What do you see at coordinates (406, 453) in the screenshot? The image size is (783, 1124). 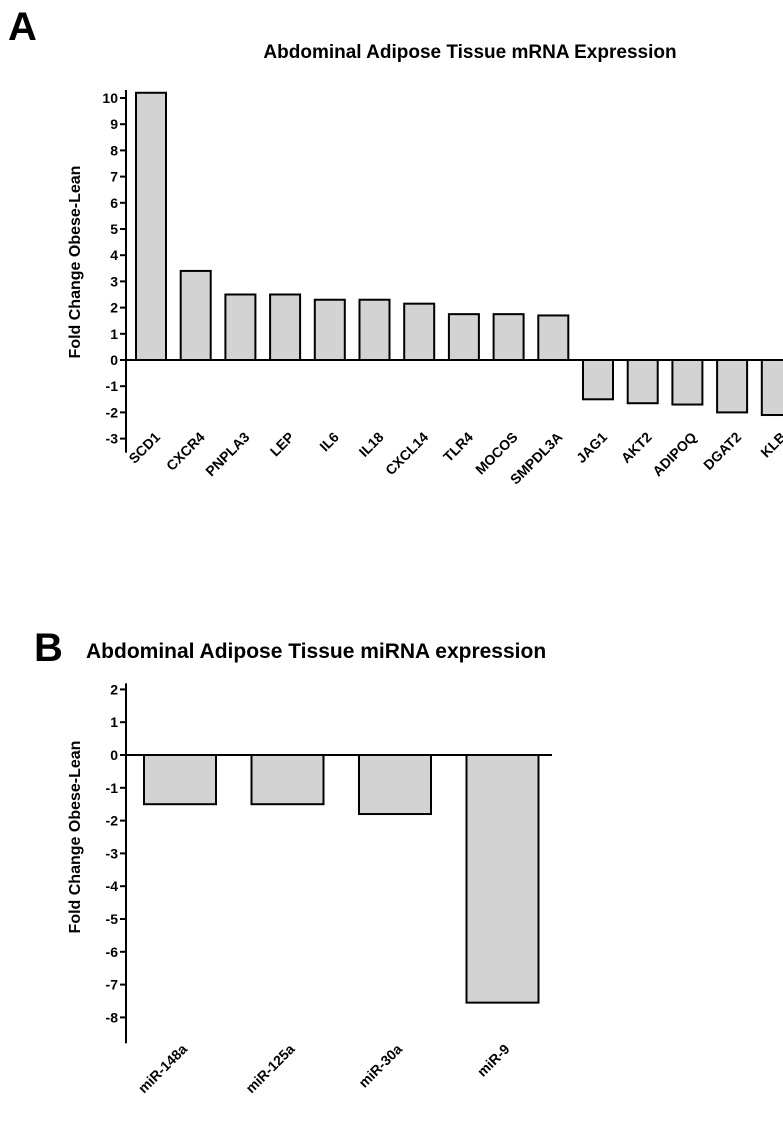 I see `panel-a-category-label: CXCL14` at bounding box center [406, 453].